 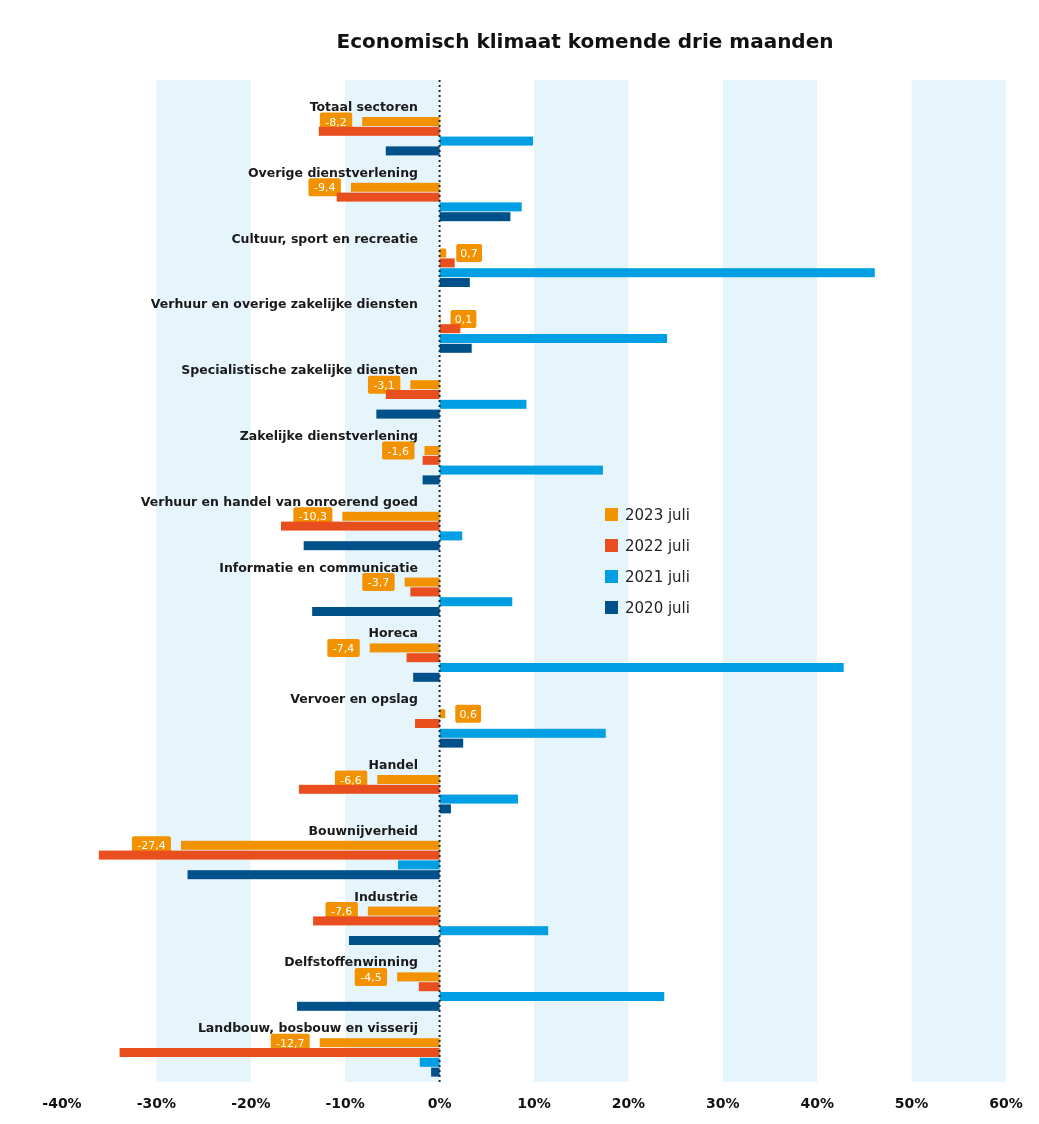 I want to click on y-tick-label: Zakelijke dienstverlening, so click(x=328, y=435).